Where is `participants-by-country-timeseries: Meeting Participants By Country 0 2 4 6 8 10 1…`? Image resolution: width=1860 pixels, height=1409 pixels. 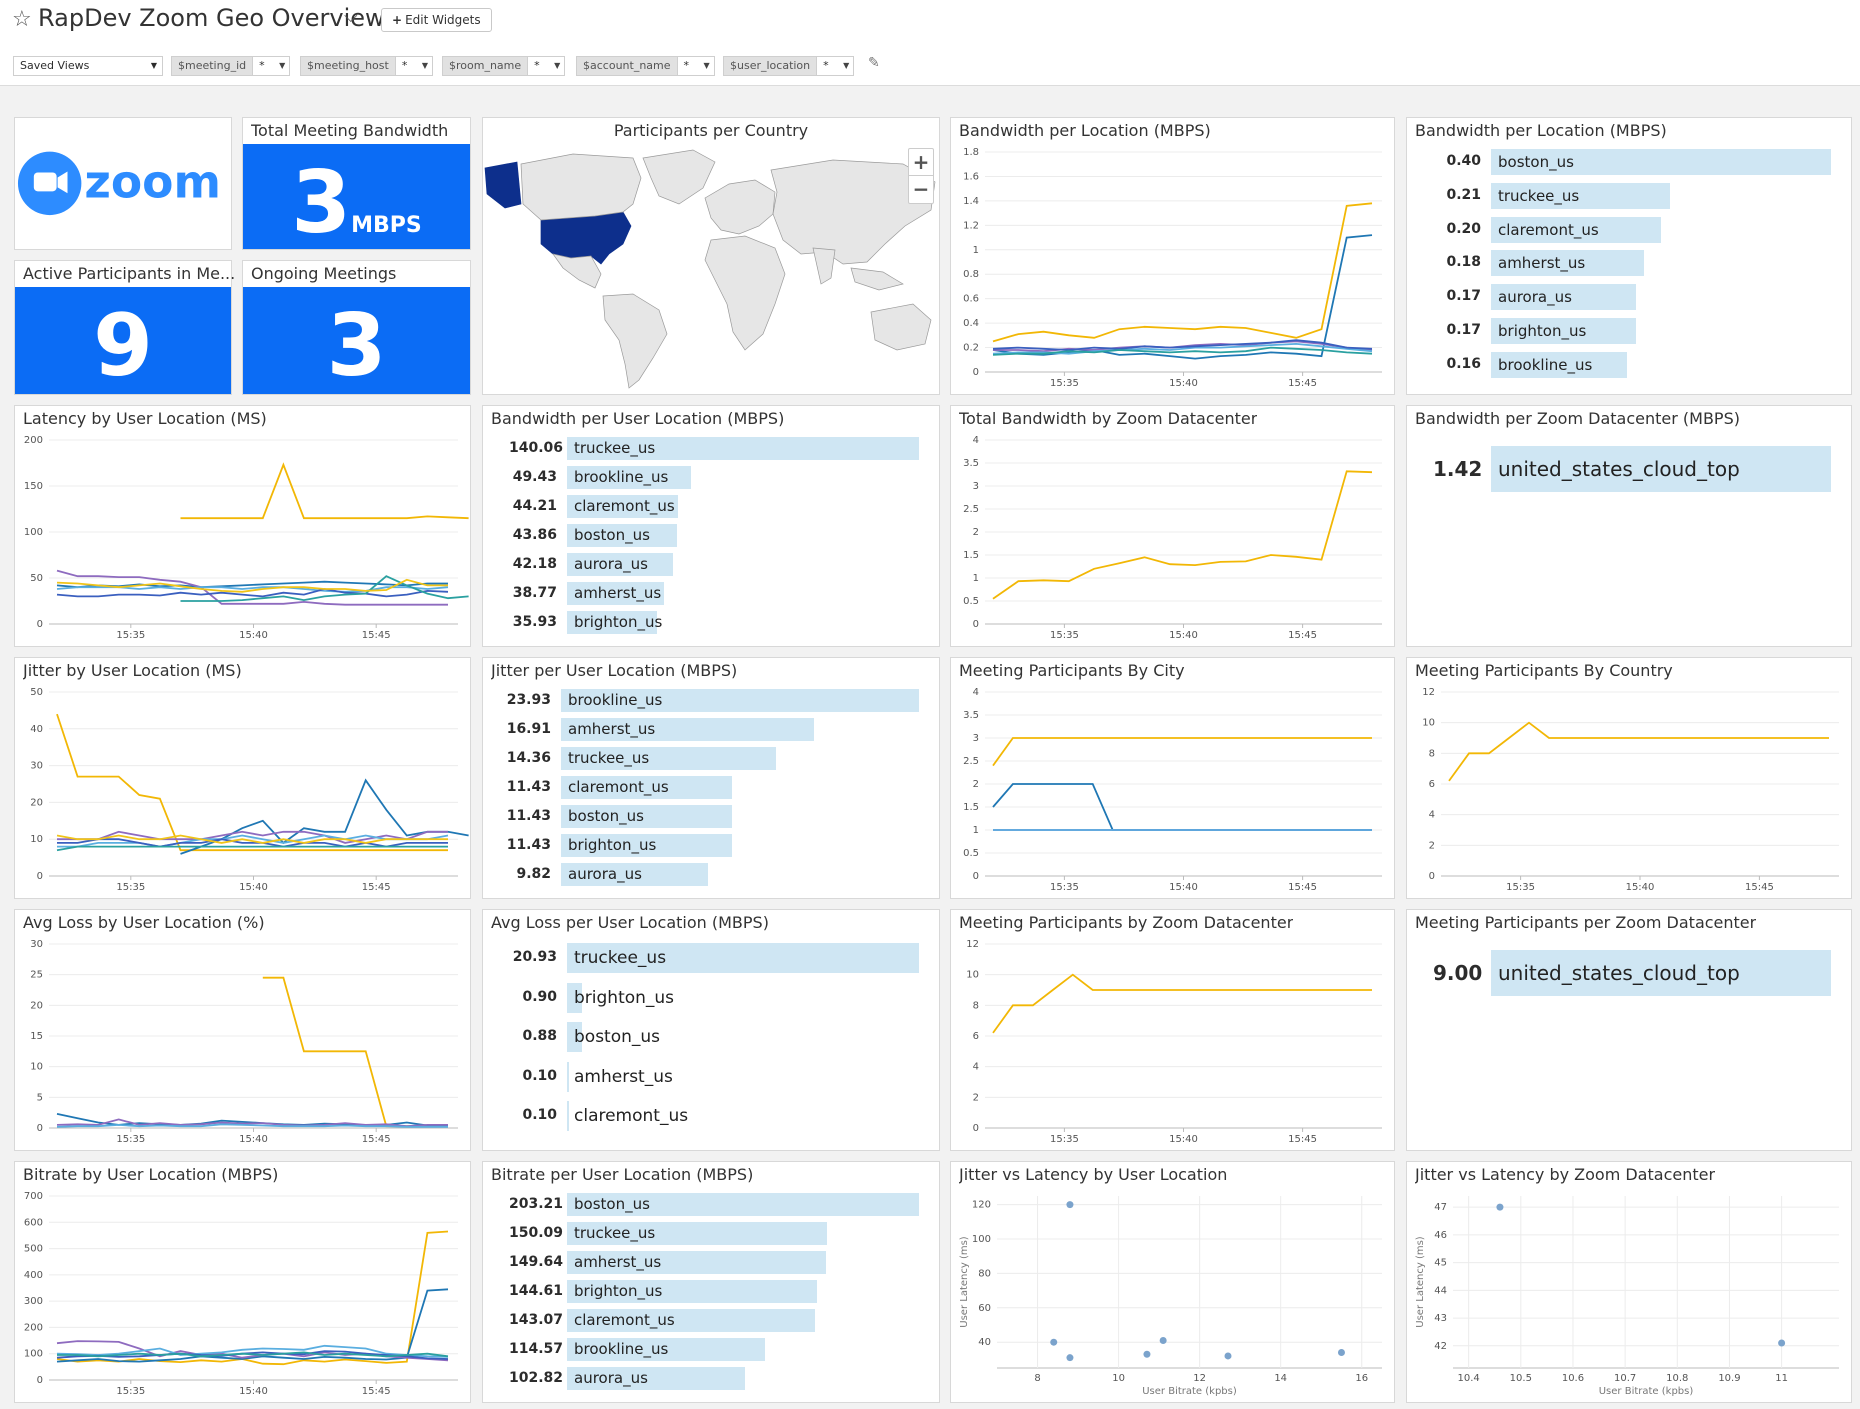 participants-by-country-timeseries: Meeting Participants By Country 0 2 4 6 8 10 1… is located at coordinates (1629, 778).